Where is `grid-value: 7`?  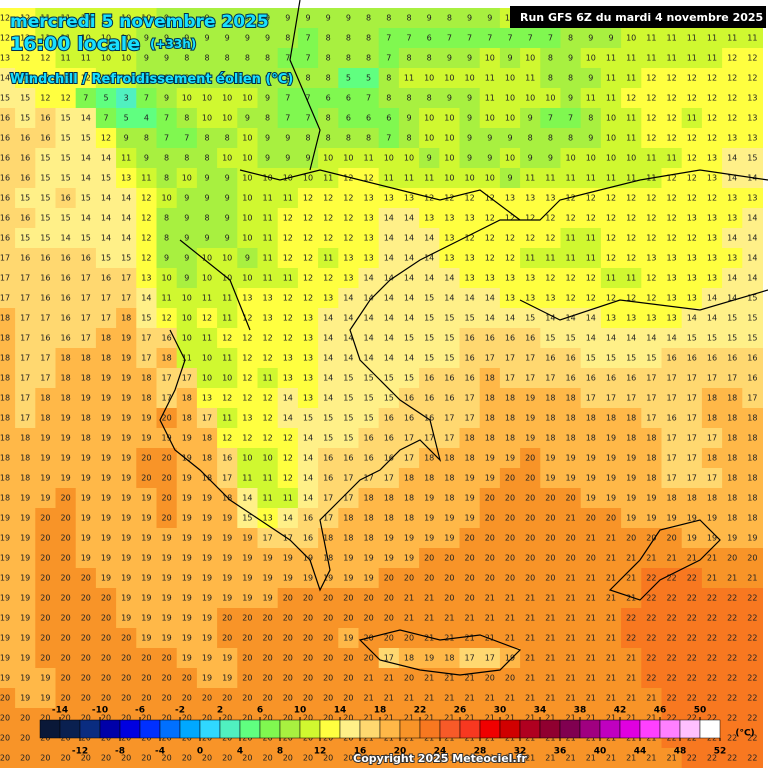 grid-value: 7 is located at coordinates (166, 138).